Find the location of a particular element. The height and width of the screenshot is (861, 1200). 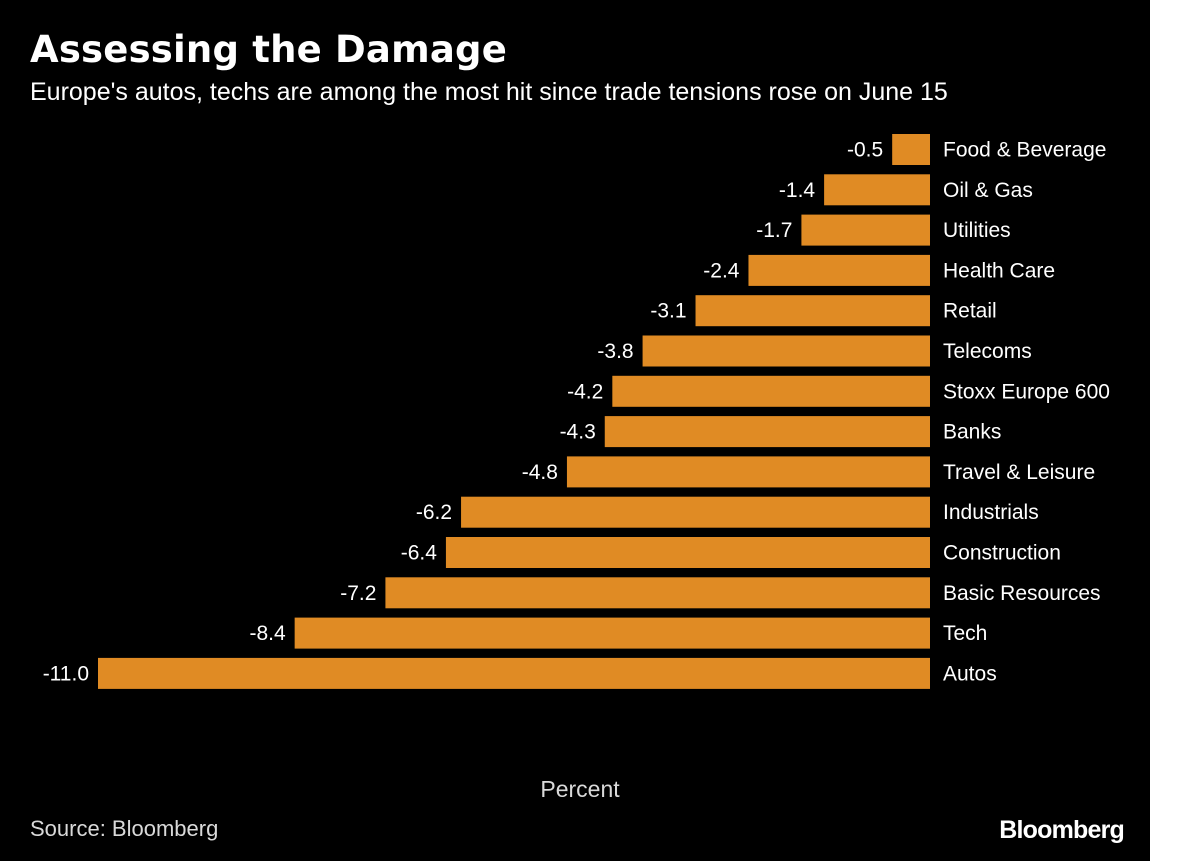

category-label-utilities: Utilities is located at coordinates (977, 230).